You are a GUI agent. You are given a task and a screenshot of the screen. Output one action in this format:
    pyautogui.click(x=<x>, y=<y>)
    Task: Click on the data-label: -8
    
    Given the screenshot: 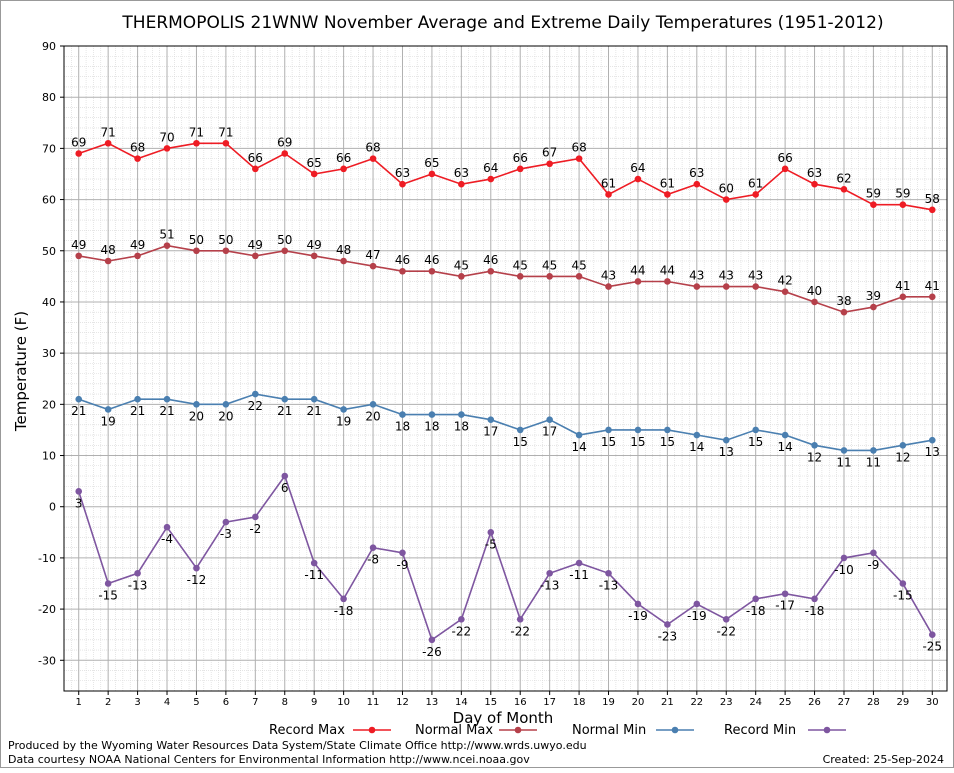 What is the action you would take?
    pyautogui.click(x=373, y=560)
    